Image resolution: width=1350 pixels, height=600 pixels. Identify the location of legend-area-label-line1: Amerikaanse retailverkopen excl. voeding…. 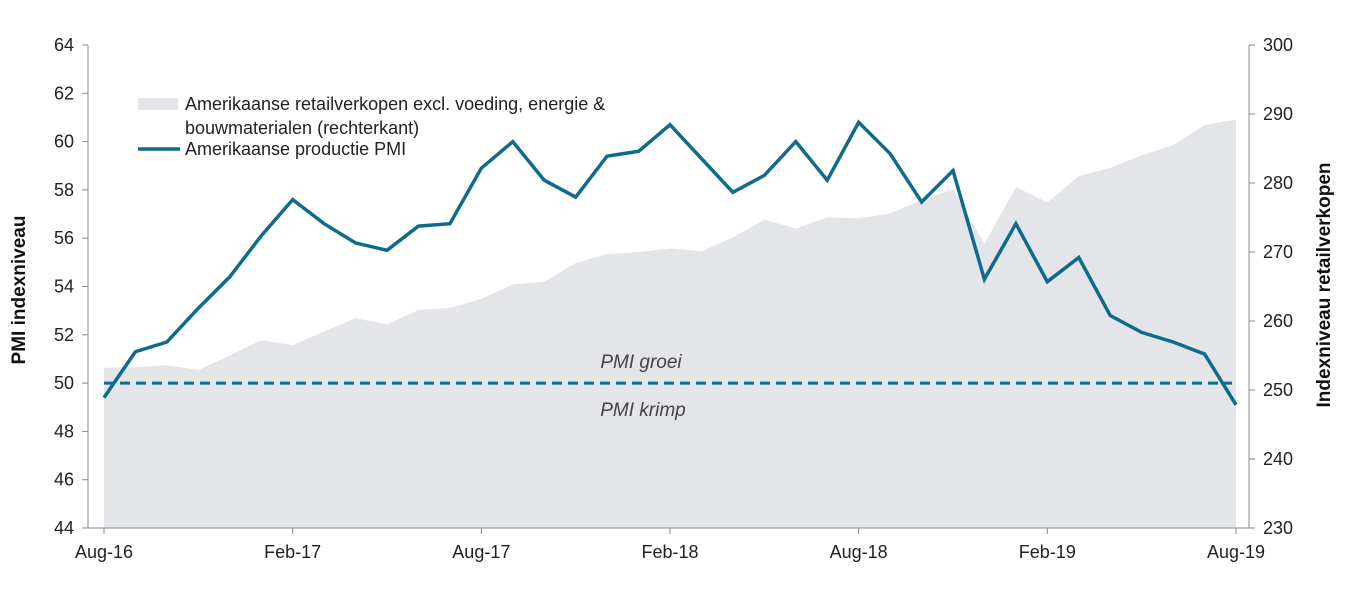
(395, 104).